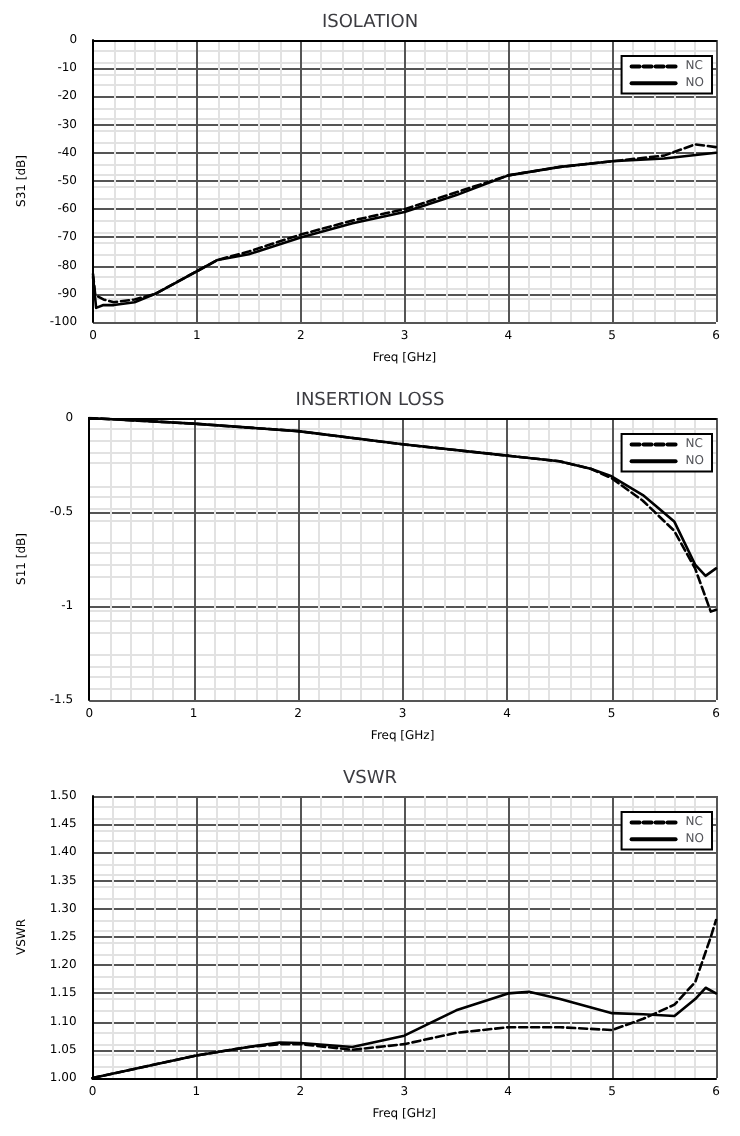 The image size is (740, 1136). I want to click on chart-title: VSWR, so click(370, 779).